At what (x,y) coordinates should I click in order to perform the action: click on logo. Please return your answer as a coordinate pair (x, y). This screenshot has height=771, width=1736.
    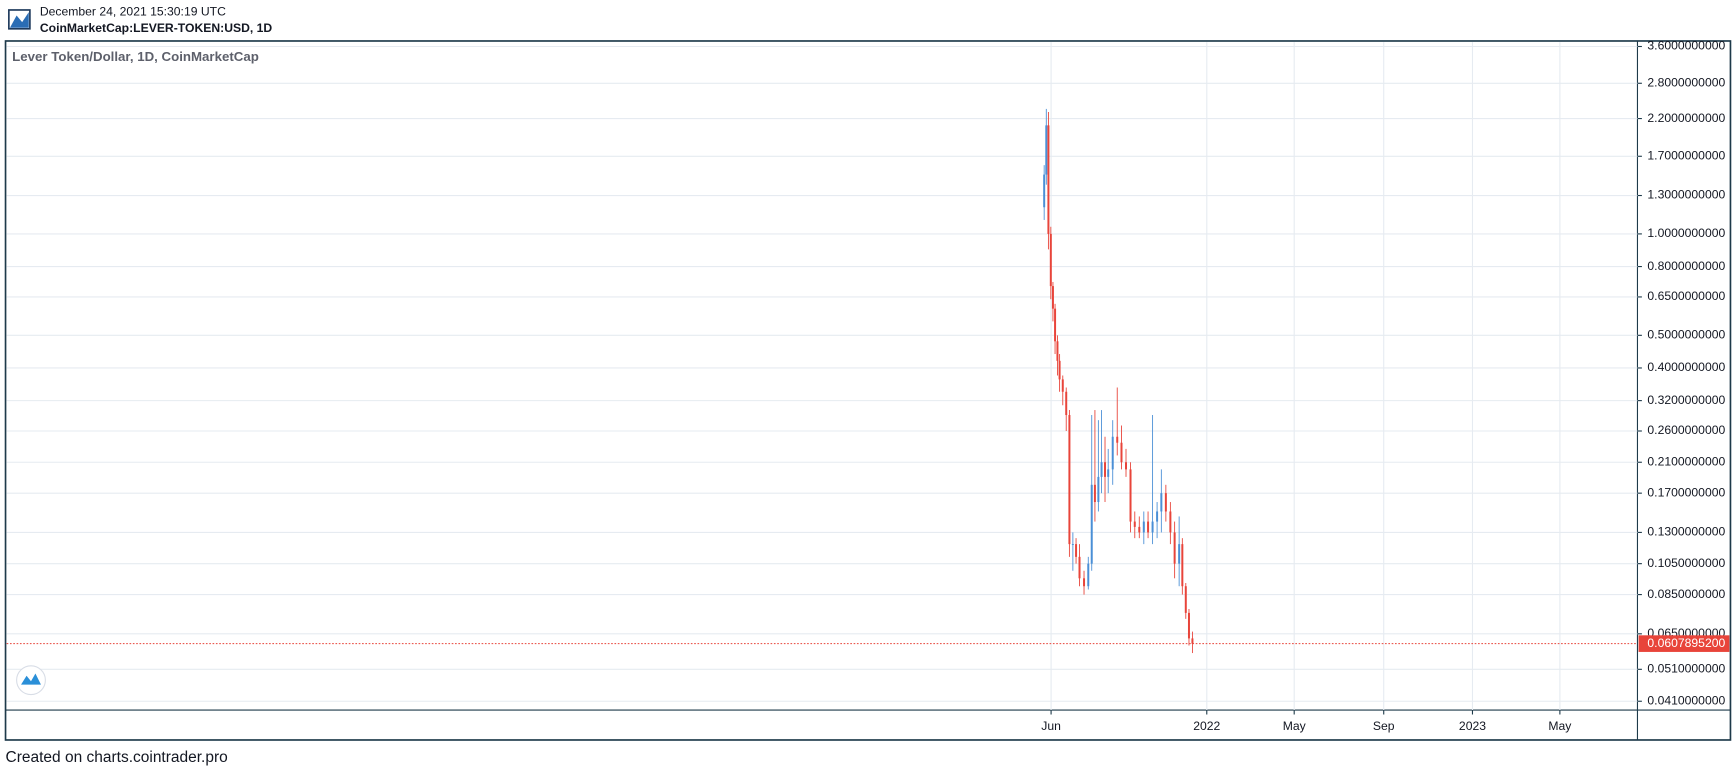
    Looking at the image, I should click on (19, 19).